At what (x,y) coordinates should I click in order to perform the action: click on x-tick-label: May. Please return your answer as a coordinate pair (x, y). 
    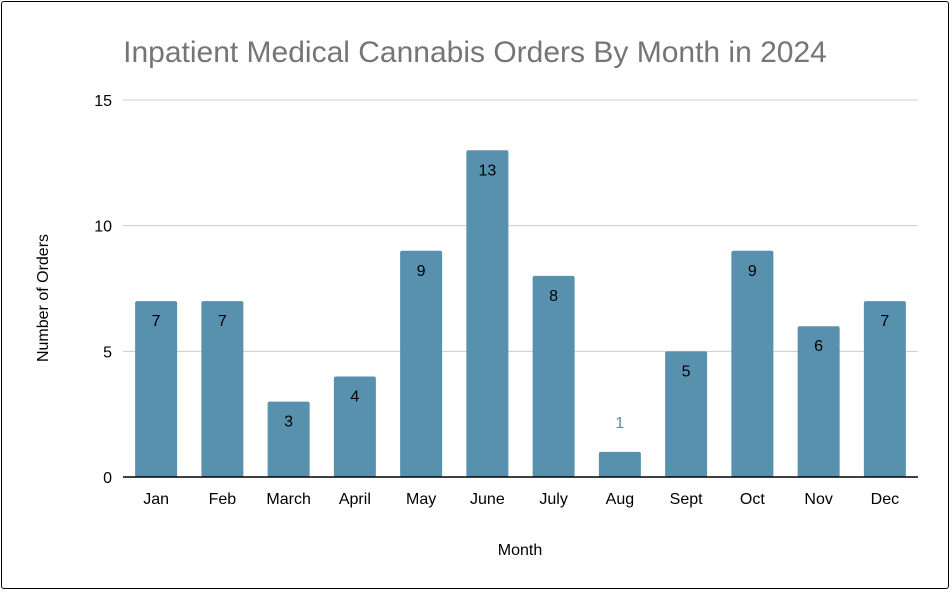
    Looking at the image, I should click on (421, 499).